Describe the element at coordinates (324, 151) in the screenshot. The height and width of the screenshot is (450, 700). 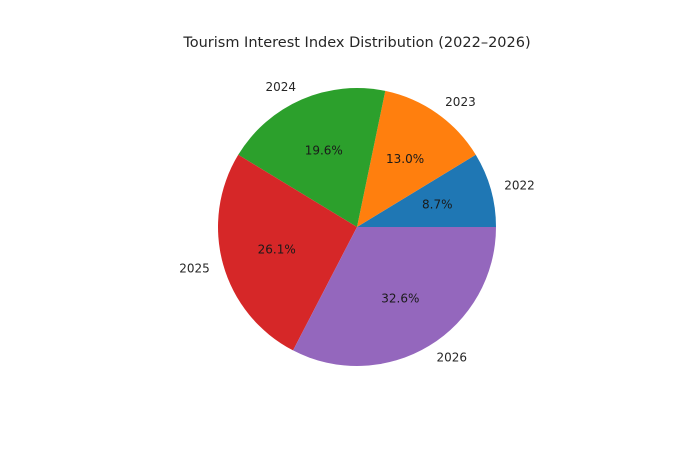
I see `slice-percentage-2024: 19.6%` at that location.